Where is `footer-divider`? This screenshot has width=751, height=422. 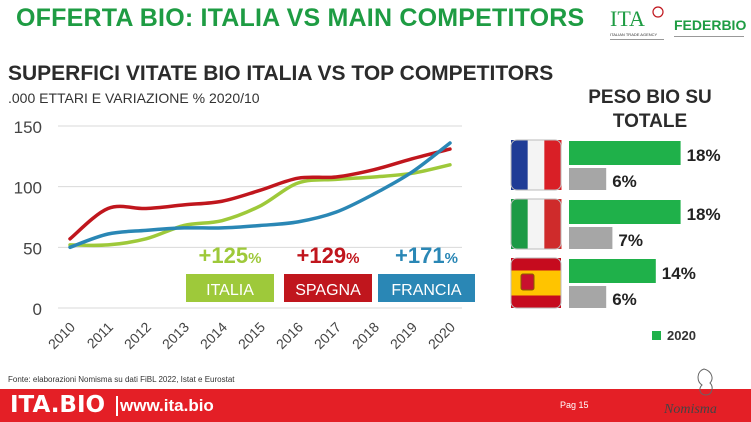 footer-divider is located at coordinates (117, 406).